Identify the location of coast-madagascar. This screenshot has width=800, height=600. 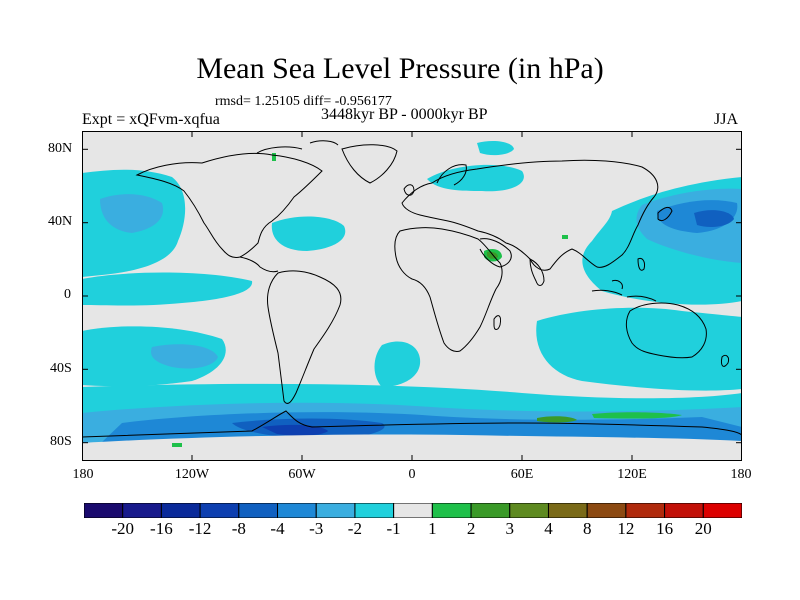
(497, 322).